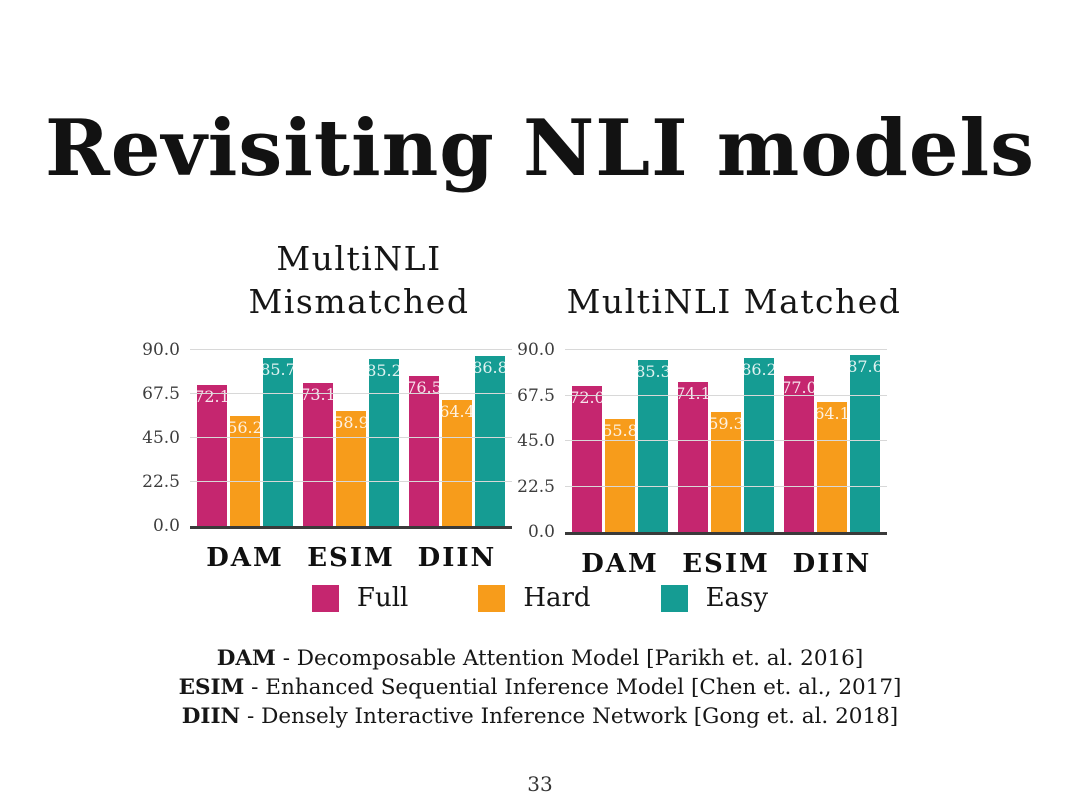 This screenshot has width=1080, height=810. I want to click on bar-full-dam: 72.0, so click(587, 459).